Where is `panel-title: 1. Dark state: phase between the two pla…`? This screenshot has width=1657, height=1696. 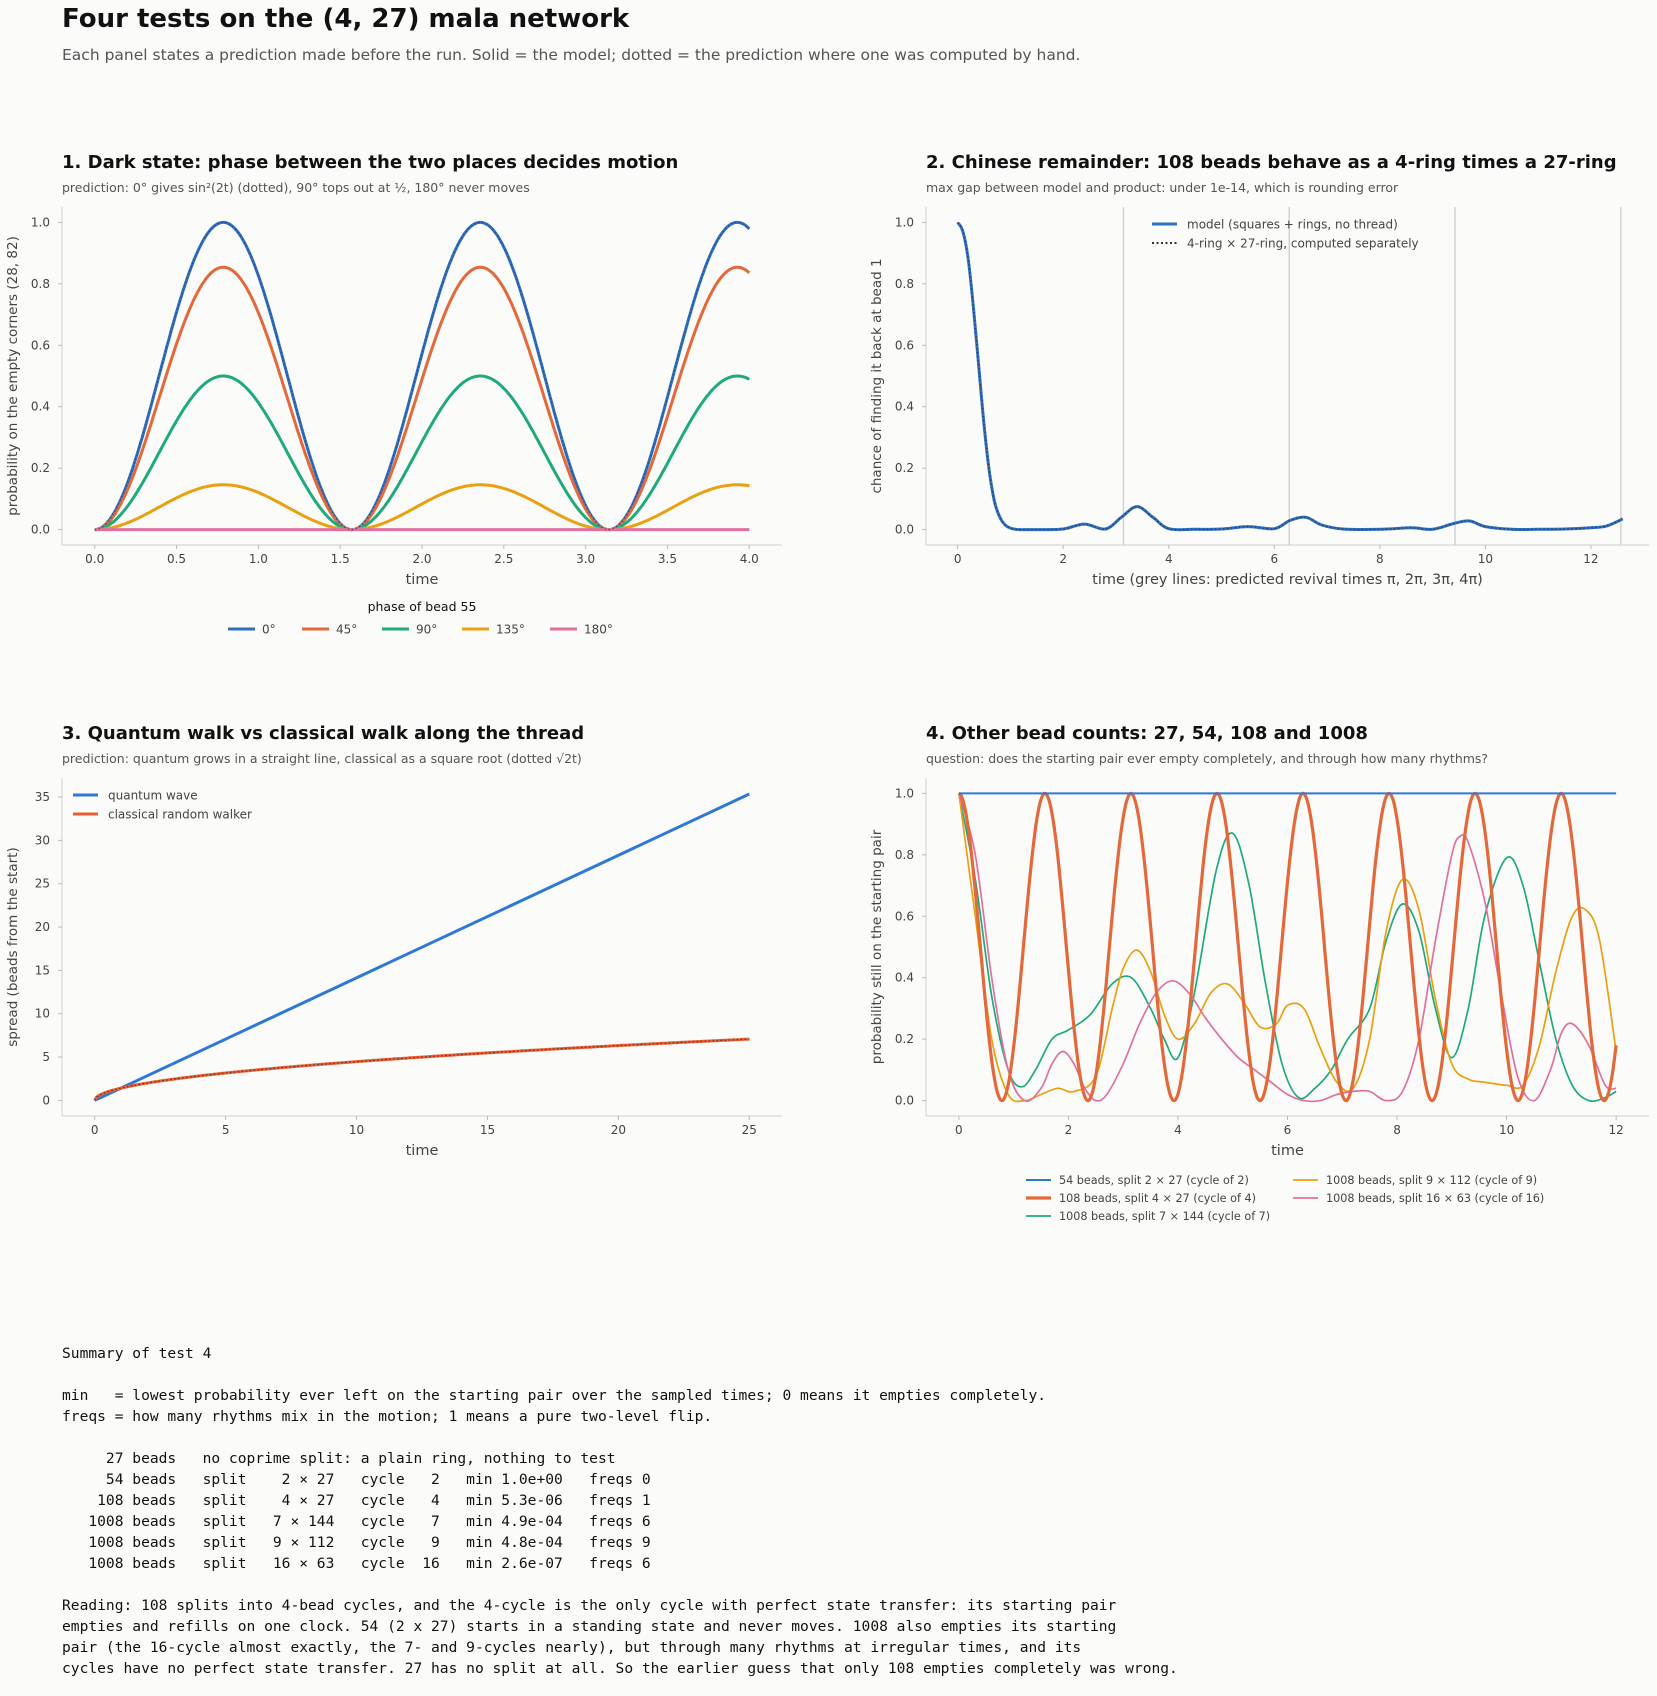
panel-title: 1. Dark state: phase between the two pla… is located at coordinates (370, 162).